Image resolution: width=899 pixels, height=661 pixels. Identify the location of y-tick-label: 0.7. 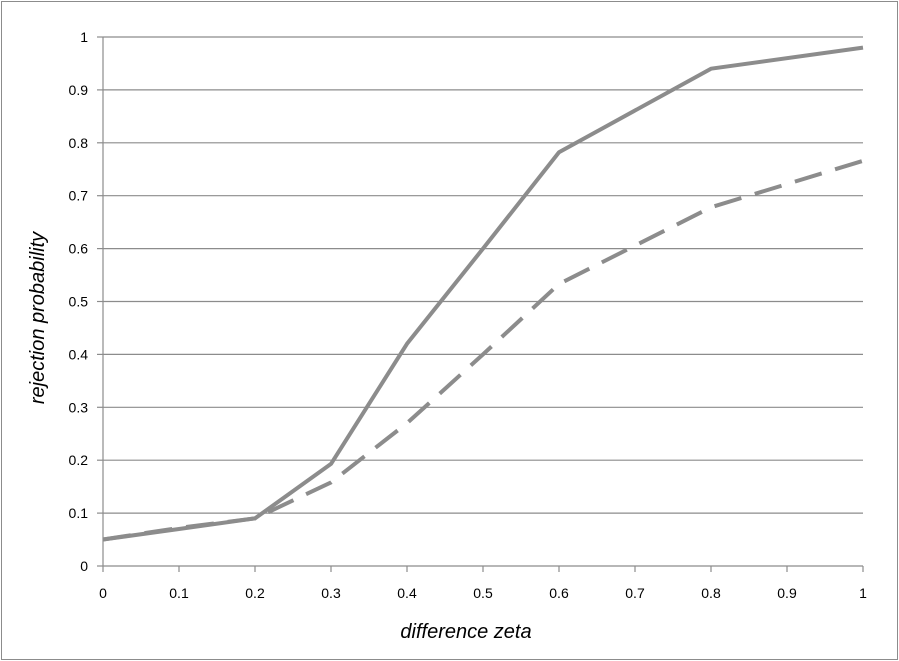
(79, 196).